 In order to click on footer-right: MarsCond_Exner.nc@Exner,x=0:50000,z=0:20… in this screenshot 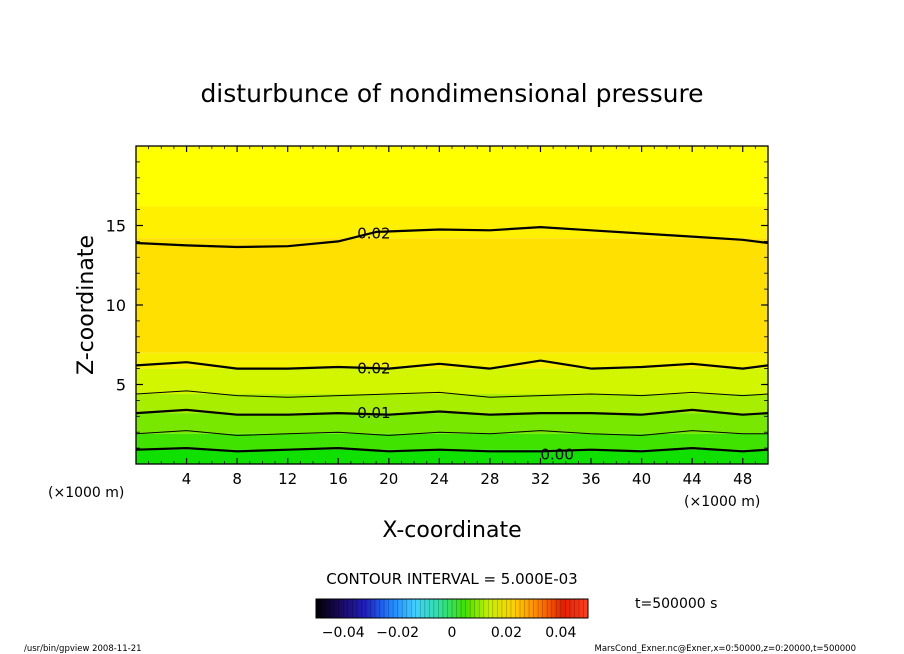, I will do `click(725, 649)`.